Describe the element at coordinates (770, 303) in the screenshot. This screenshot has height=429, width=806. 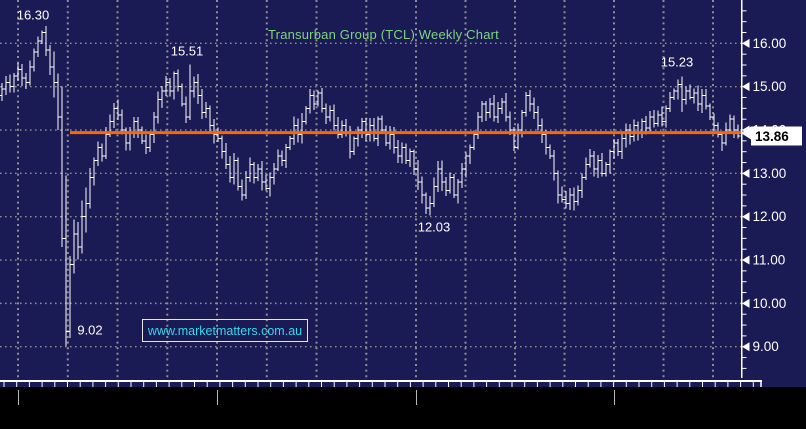
I see `price-axis-tick-label: 10.00` at that location.